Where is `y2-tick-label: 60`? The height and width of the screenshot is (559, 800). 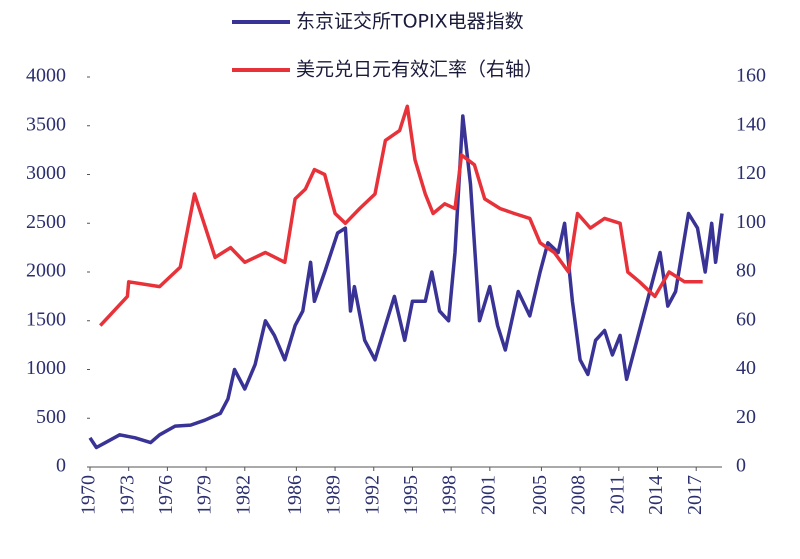
y2-tick-label: 60 is located at coordinates (746, 319).